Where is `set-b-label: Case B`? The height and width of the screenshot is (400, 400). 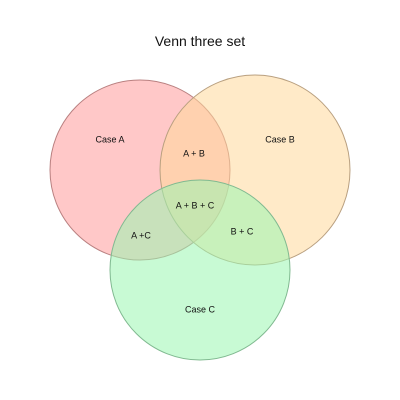 set-b-label: Case B is located at coordinates (280, 139).